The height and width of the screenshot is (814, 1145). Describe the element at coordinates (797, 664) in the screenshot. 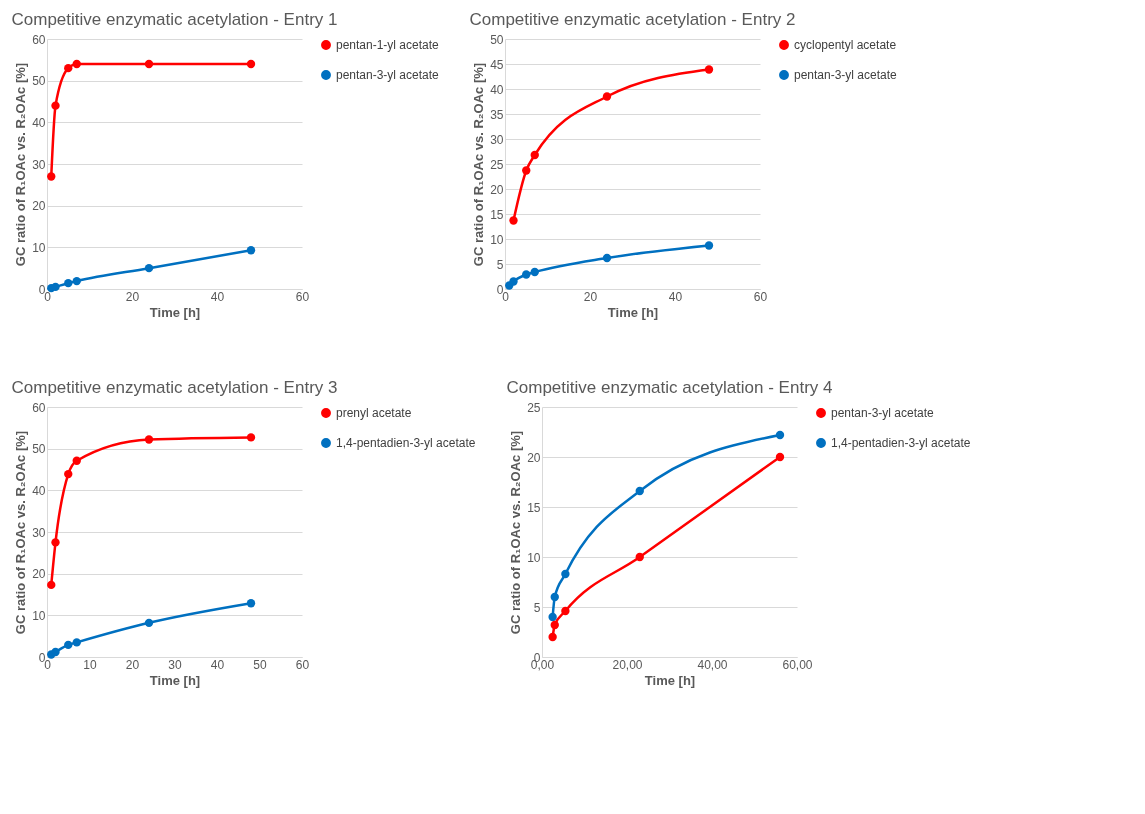

I see `x-tick-label: 60,00` at that location.